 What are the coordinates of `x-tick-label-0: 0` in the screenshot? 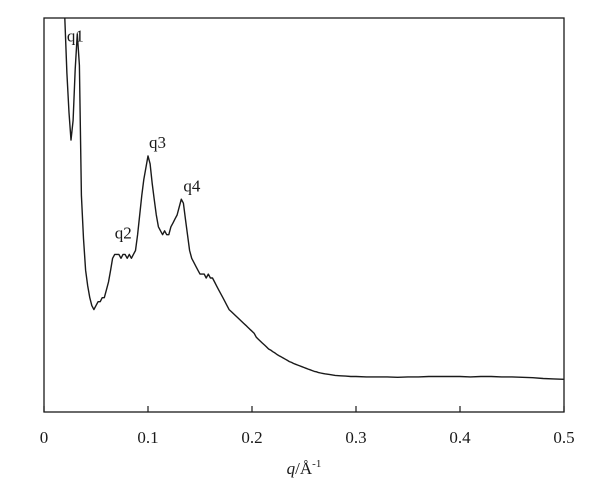 It's located at (44, 437).